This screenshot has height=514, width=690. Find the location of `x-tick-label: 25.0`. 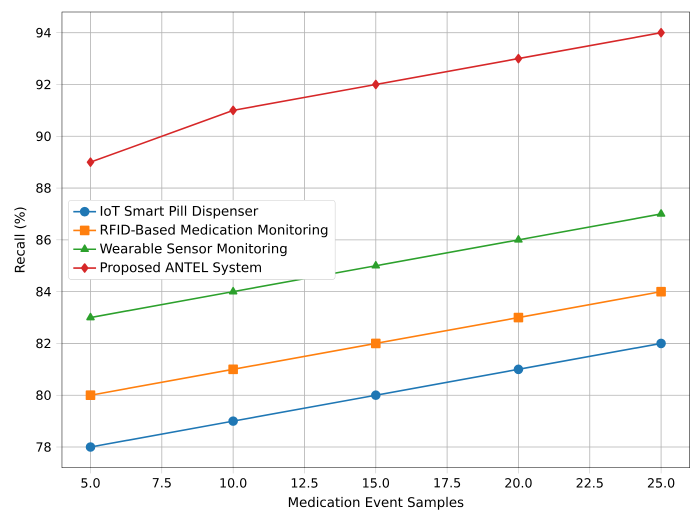

x-tick-label: 25.0 is located at coordinates (661, 483).